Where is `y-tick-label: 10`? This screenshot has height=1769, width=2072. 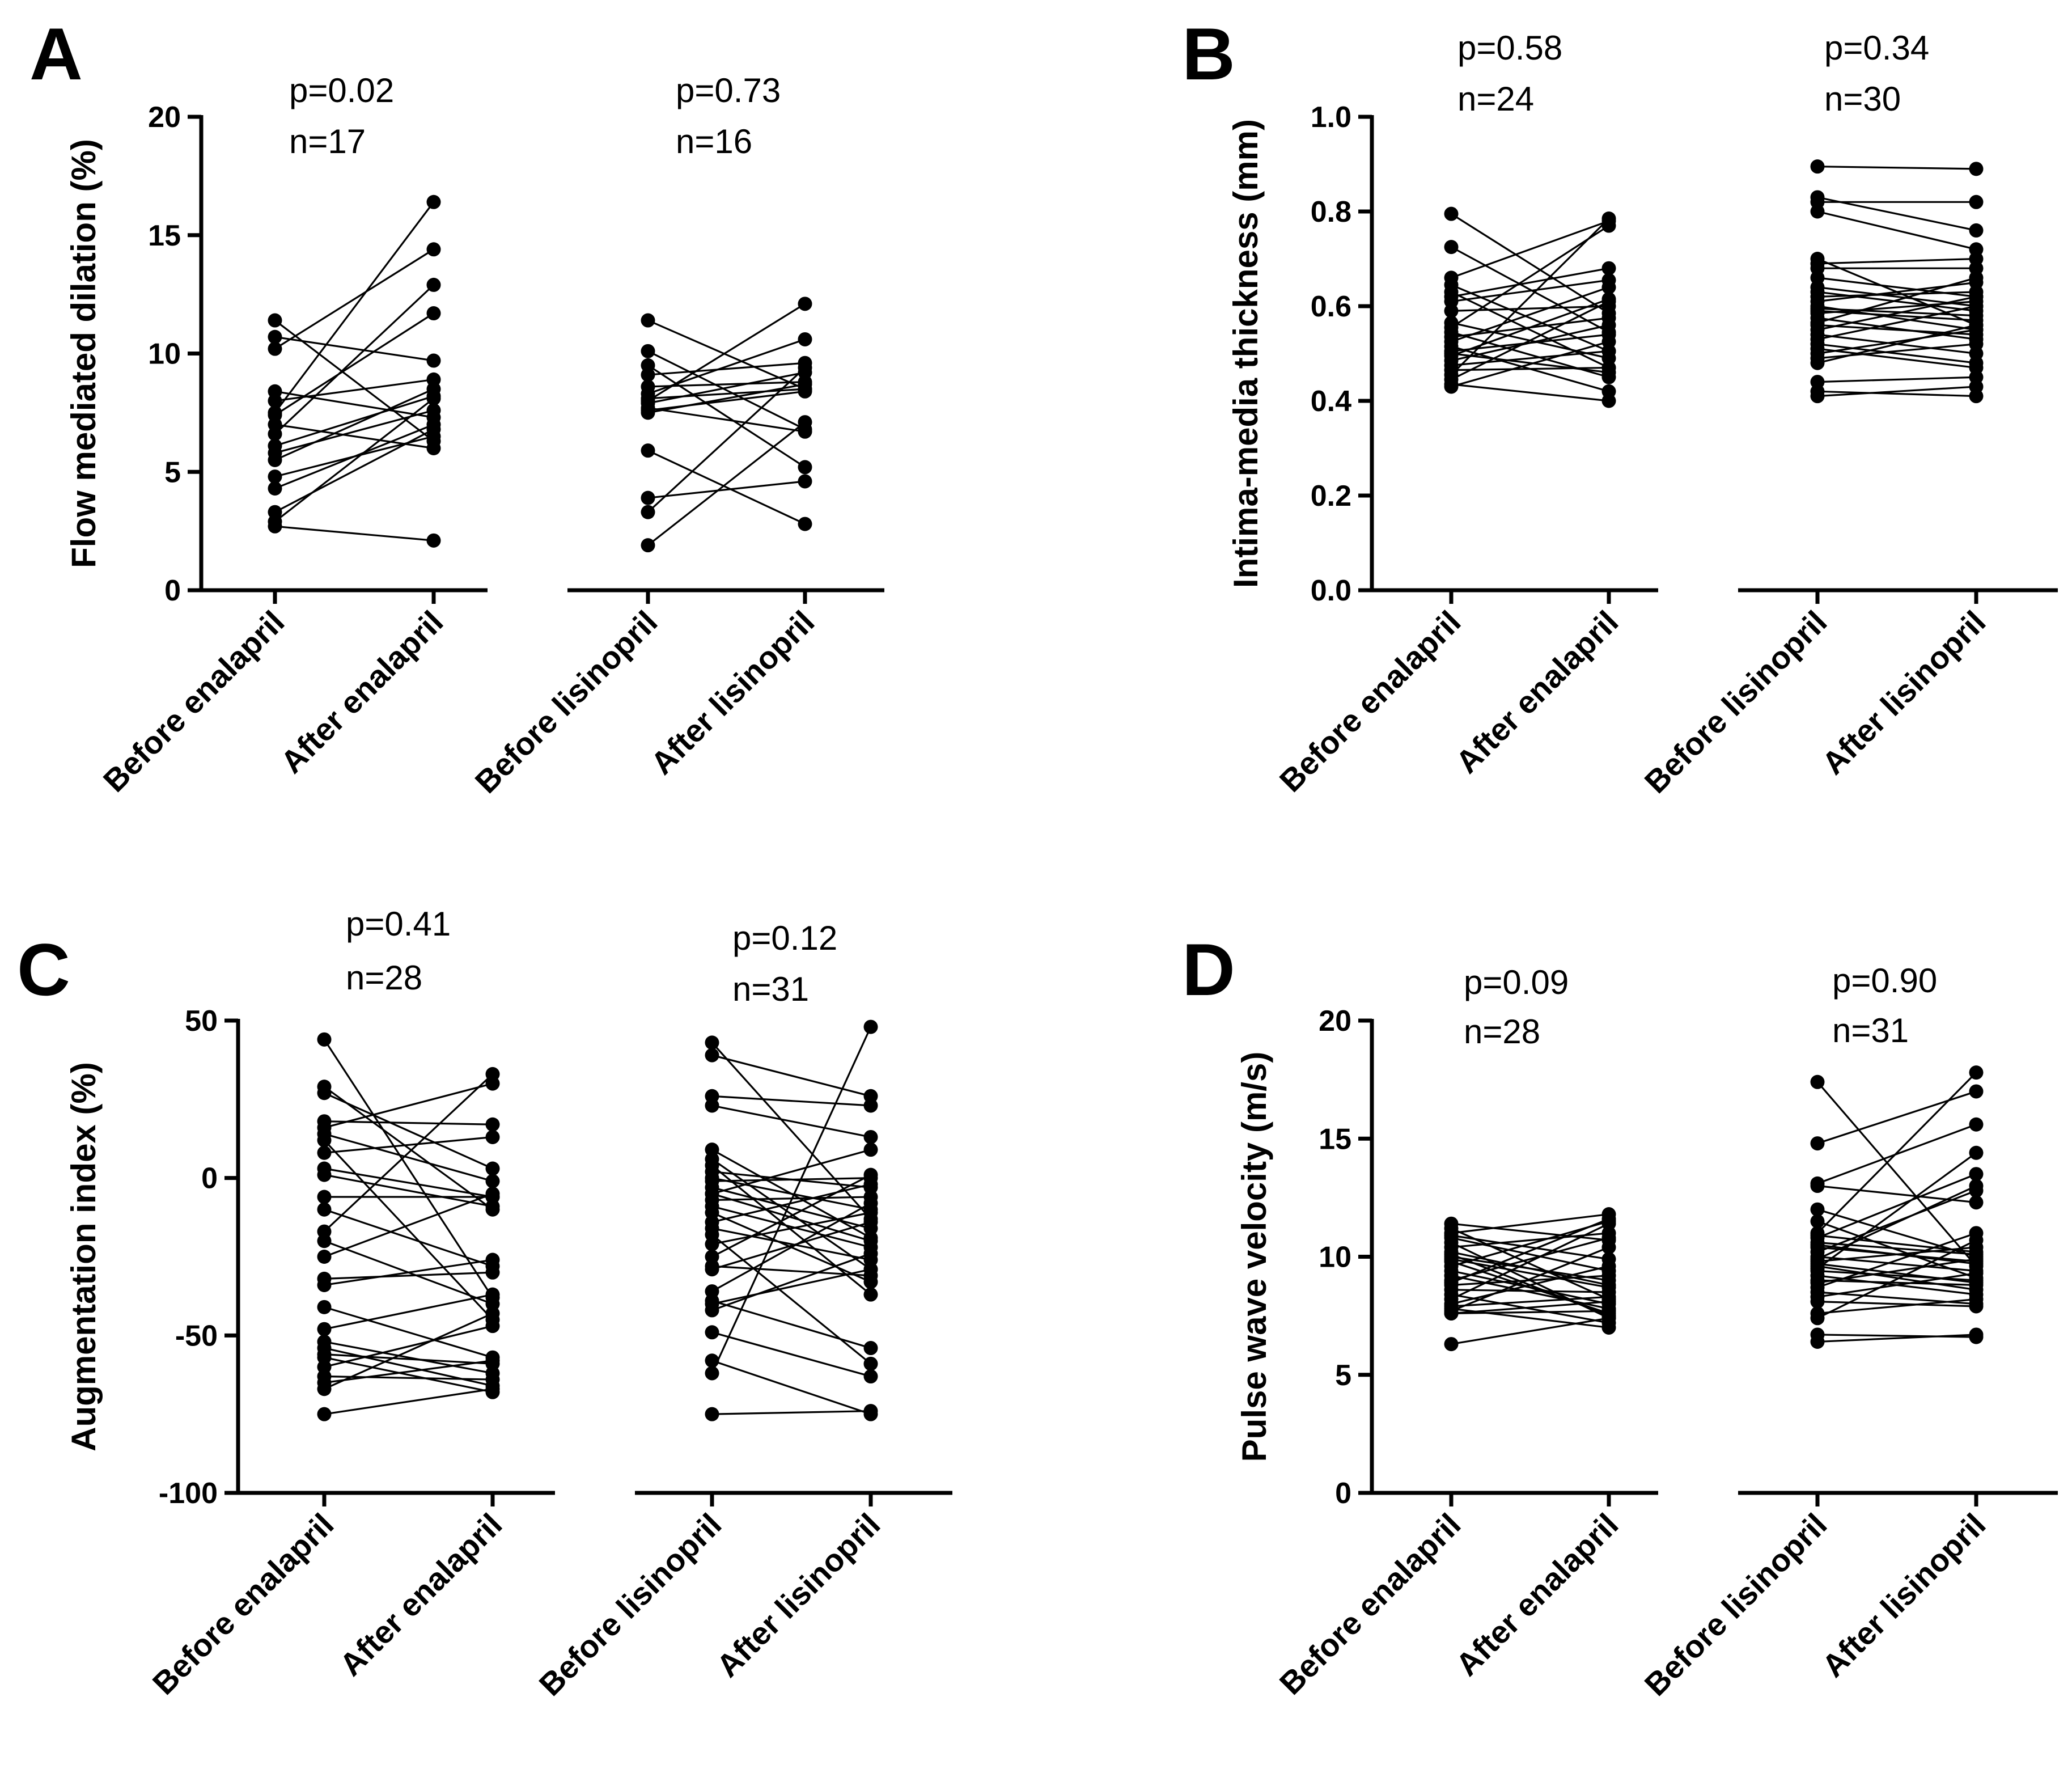 y-tick-label: 10 is located at coordinates (1335, 1257).